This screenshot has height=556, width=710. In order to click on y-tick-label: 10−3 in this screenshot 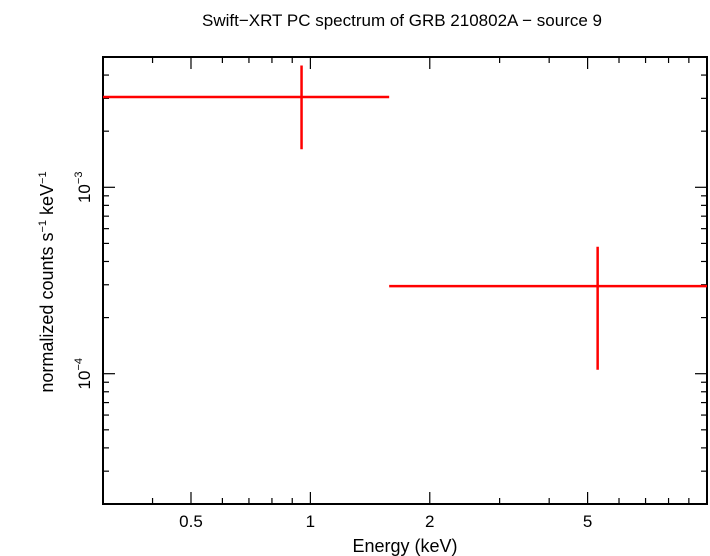, I will do `click(83, 187)`.